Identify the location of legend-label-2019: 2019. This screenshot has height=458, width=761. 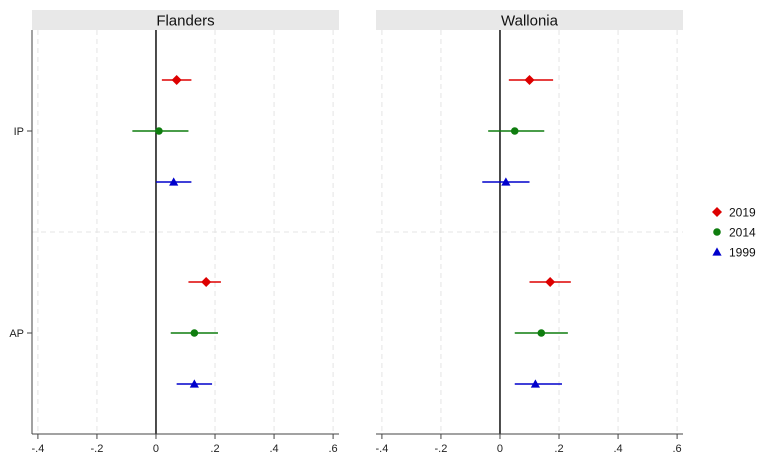
(742, 213).